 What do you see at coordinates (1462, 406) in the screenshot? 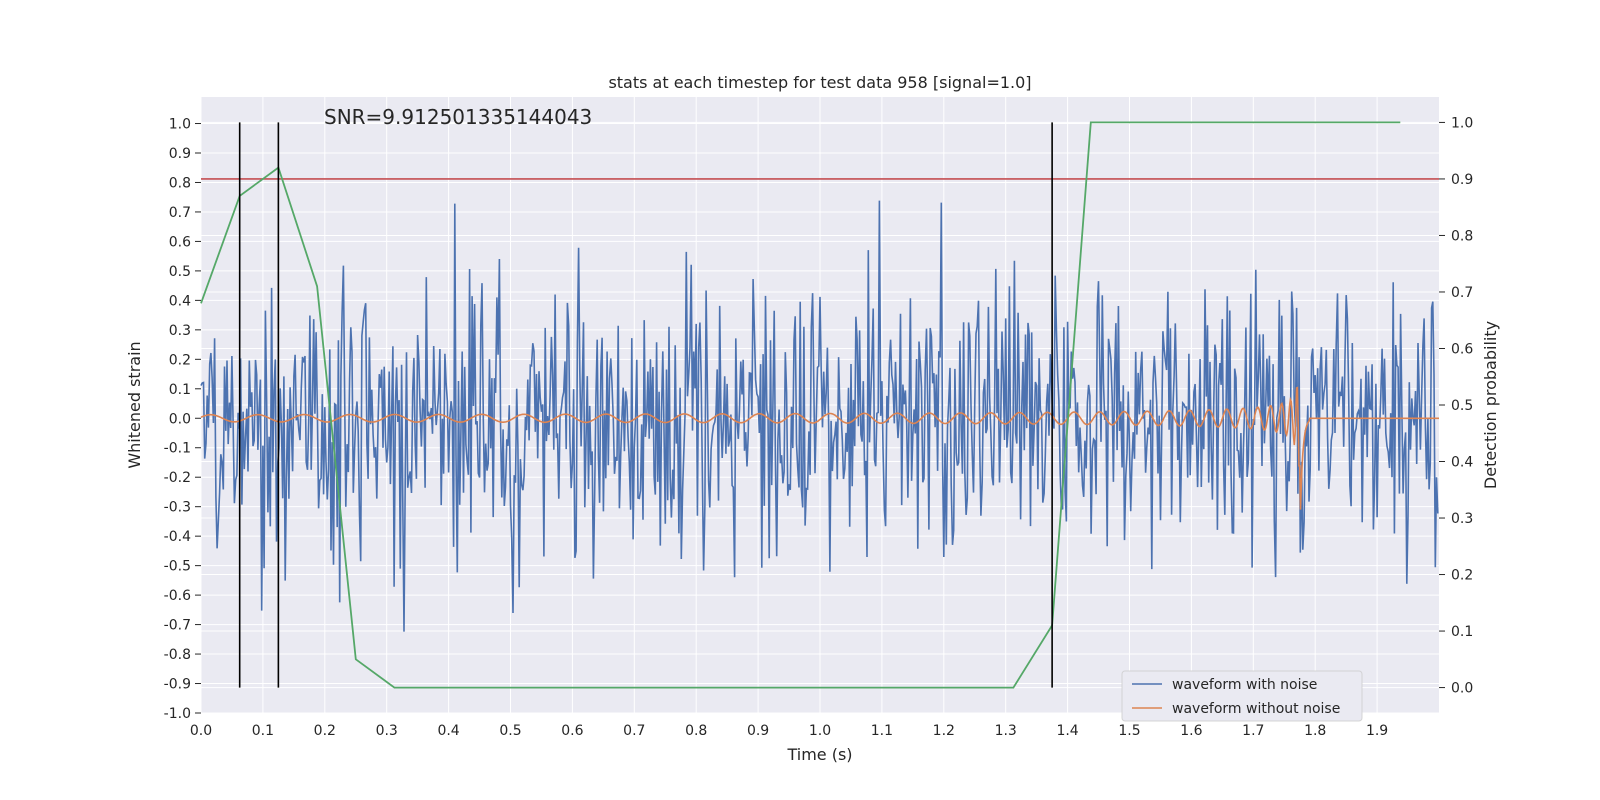
I see `y2-tick-label: 0.5` at bounding box center [1462, 406].